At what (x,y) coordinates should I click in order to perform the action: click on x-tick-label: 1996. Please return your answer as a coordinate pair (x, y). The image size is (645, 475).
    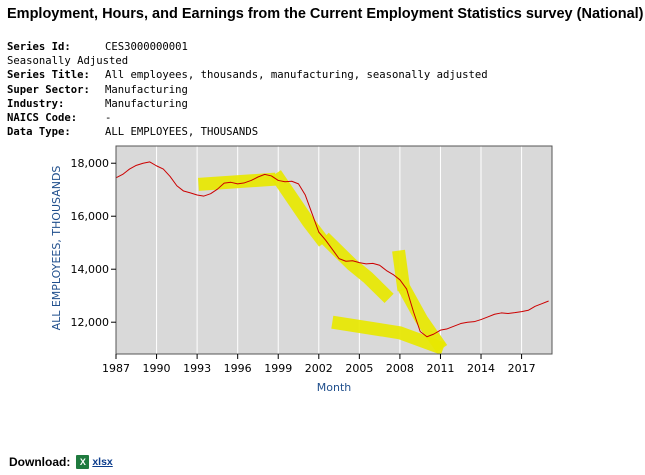
    Looking at the image, I should click on (238, 368).